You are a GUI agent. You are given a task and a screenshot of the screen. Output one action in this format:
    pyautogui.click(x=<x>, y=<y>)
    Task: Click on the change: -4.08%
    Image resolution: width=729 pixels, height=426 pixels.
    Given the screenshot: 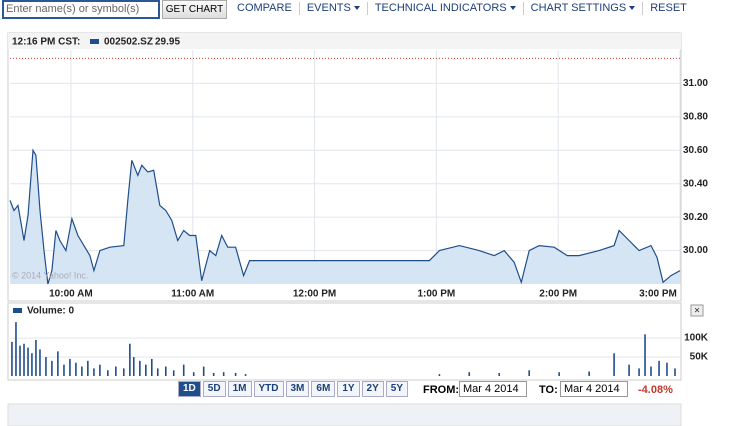 What is the action you would take?
    pyautogui.click(x=655, y=390)
    